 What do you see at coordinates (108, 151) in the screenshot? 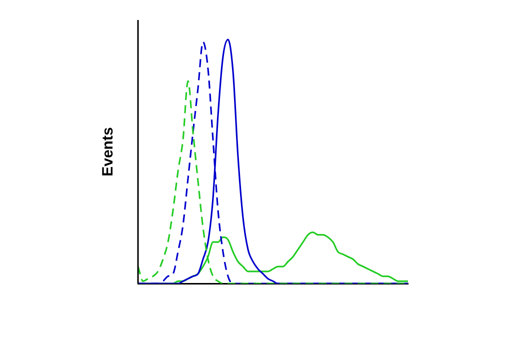
I see `y-axis-title: Events` at bounding box center [108, 151].